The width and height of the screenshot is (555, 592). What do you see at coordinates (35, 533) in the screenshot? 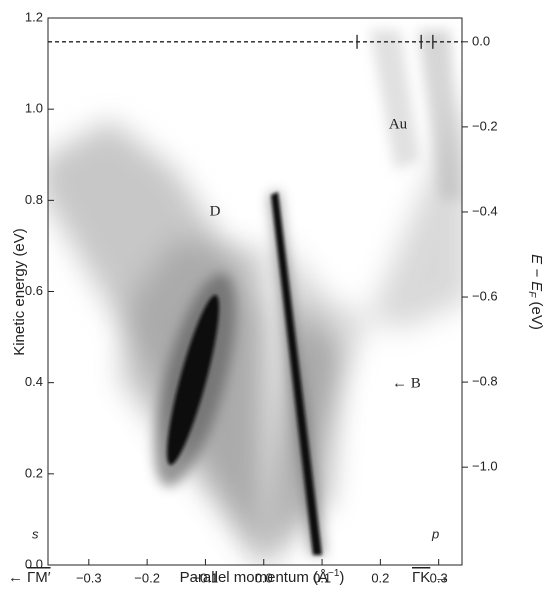
I see `annotation: s` at bounding box center [35, 533].